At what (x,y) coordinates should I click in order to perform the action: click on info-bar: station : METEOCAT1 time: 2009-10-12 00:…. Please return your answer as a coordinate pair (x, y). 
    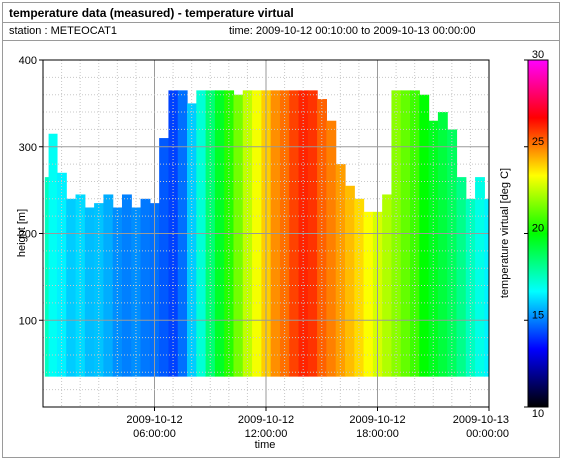
    Looking at the image, I should click on (281, 32).